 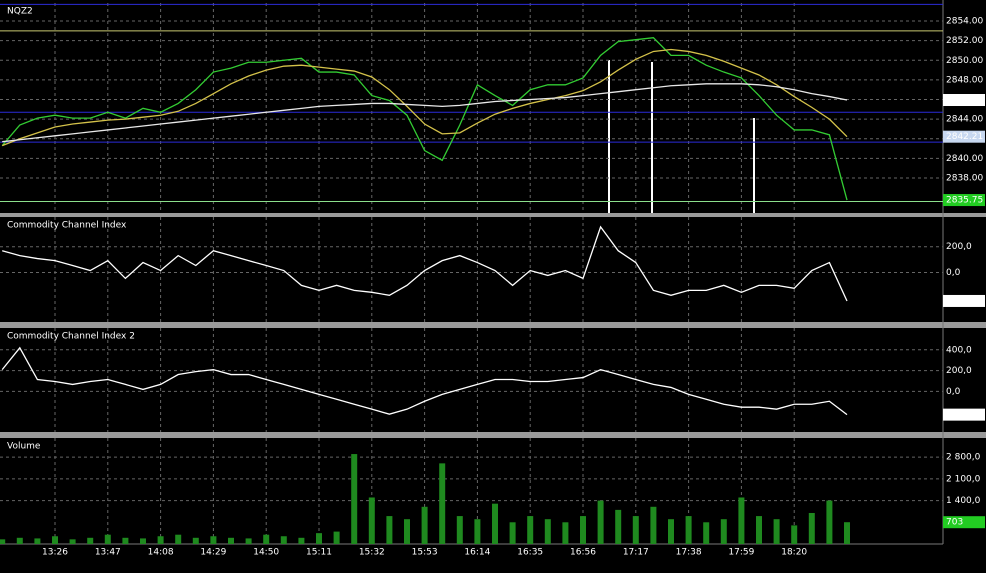 I want to click on y-tick-label: 2854.00, so click(x=964, y=22).